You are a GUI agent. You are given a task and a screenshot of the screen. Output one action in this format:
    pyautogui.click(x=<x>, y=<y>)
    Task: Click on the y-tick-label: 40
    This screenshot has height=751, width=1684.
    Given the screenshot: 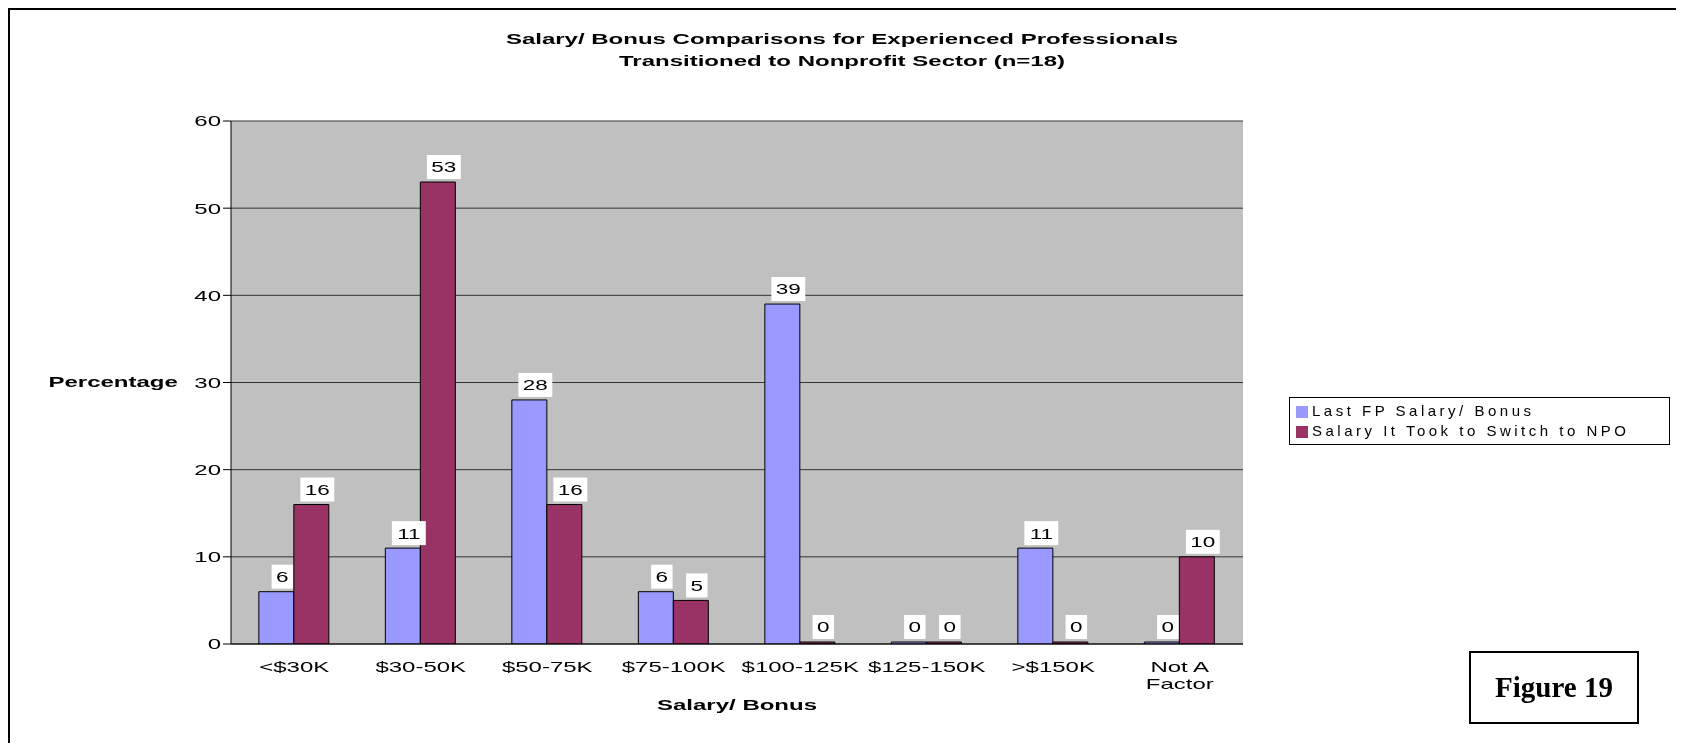 What is the action you would take?
    pyautogui.click(x=207, y=295)
    